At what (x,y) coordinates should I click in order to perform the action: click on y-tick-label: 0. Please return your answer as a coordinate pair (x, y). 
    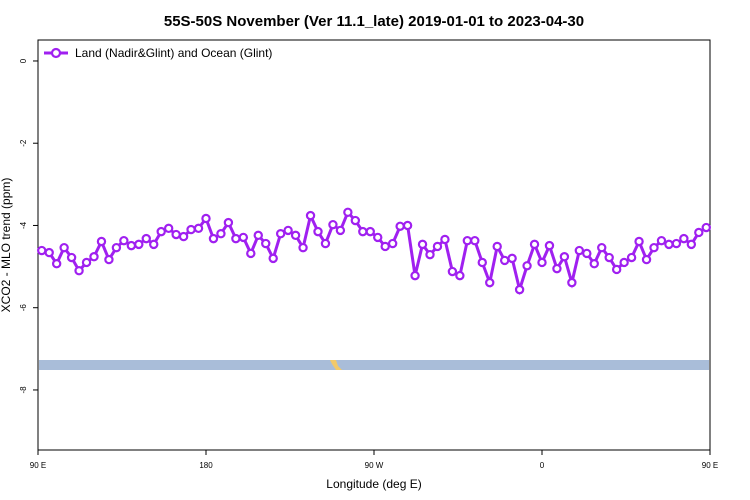
    Looking at the image, I should click on (23, 60).